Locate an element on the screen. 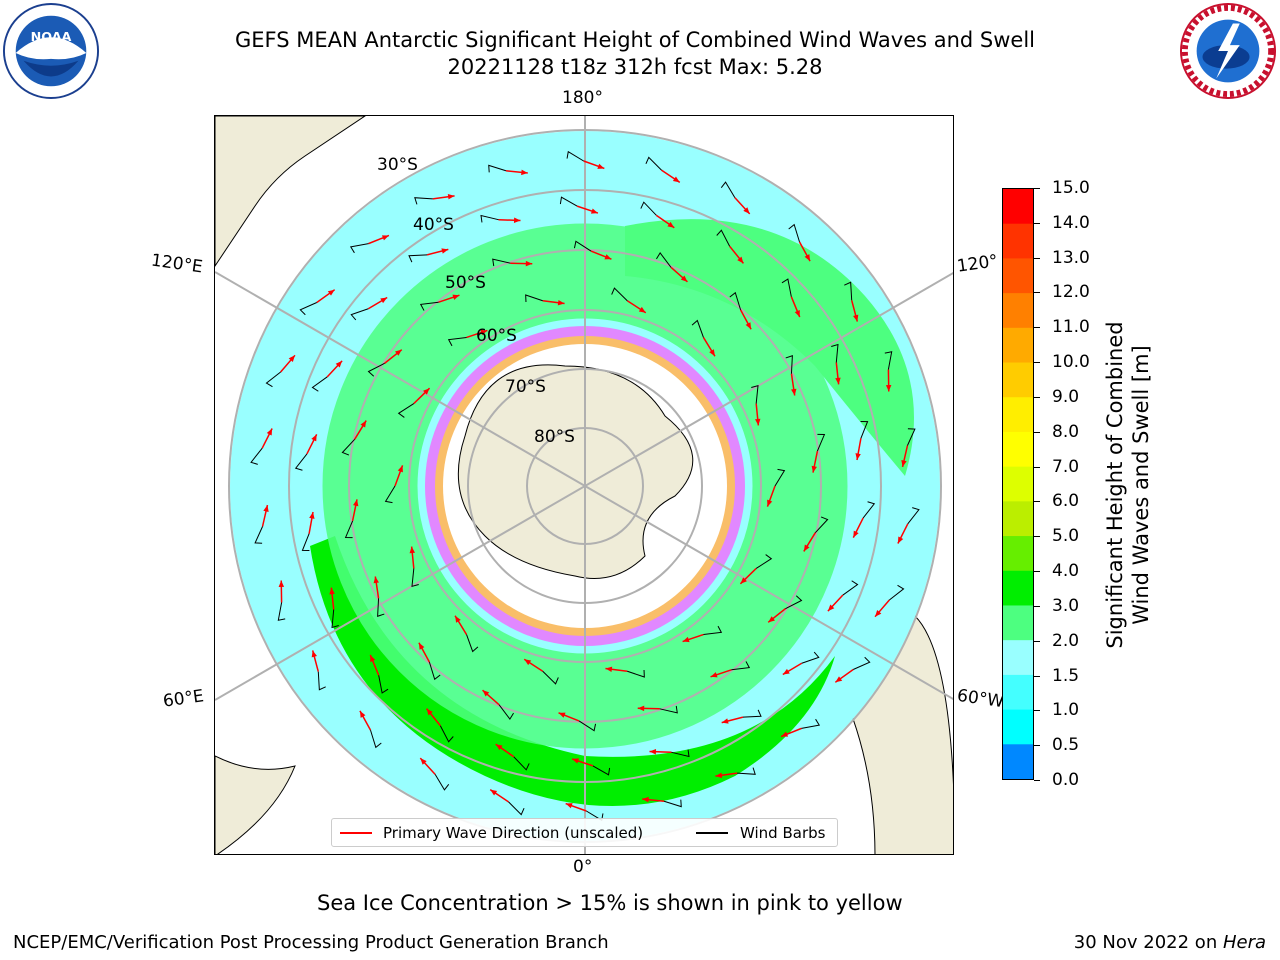  colorbar-tick-label: 4.0 is located at coordinates (1066, 571).